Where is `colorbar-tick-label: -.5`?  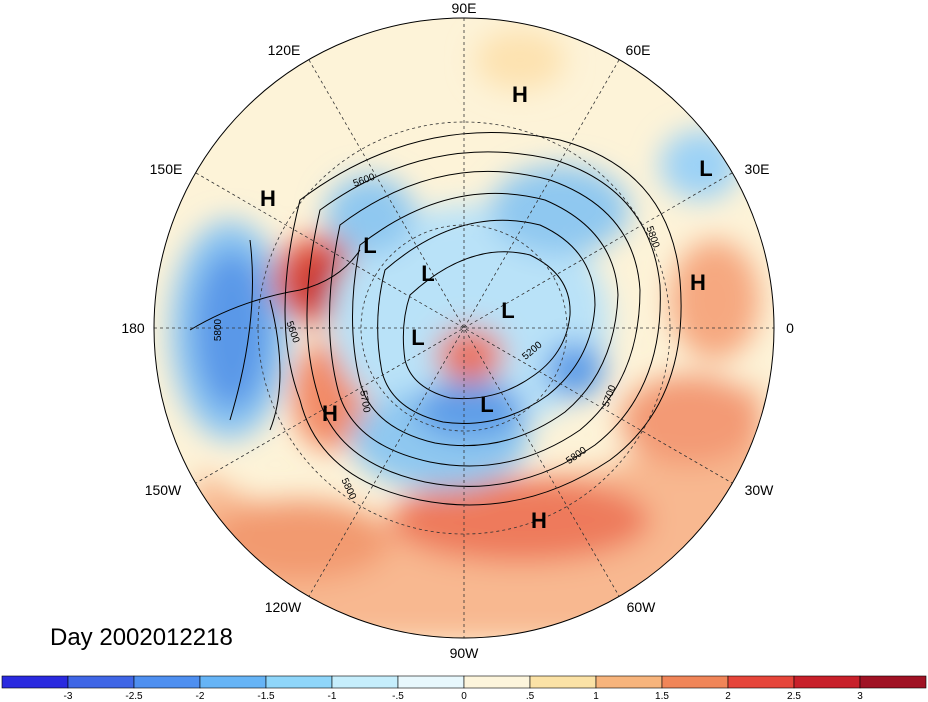 colorbar-tick-label: -.5 is located at coordinates (398, 696).